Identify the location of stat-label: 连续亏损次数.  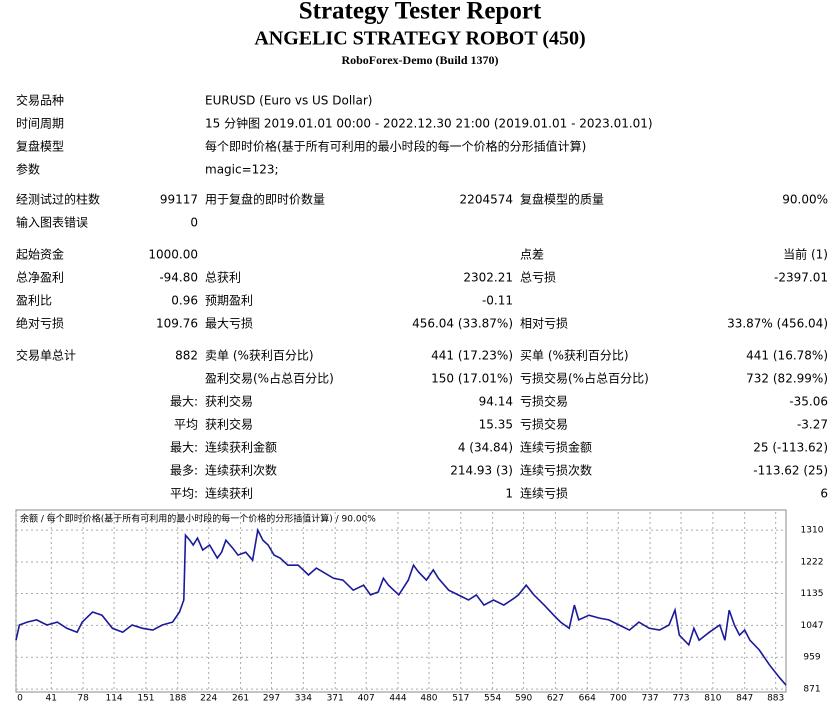
(556, 470).